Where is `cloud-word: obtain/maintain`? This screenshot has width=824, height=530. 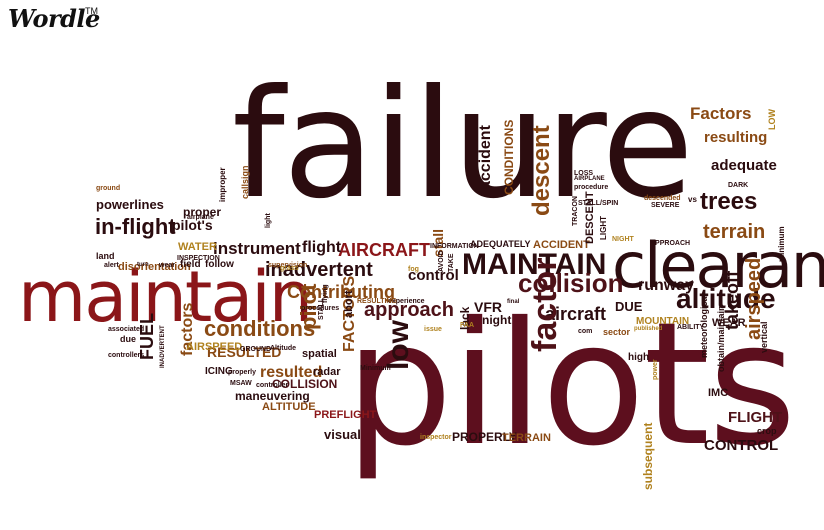
cloud-word: obtain/maintain is located at coordinates (721, 338).